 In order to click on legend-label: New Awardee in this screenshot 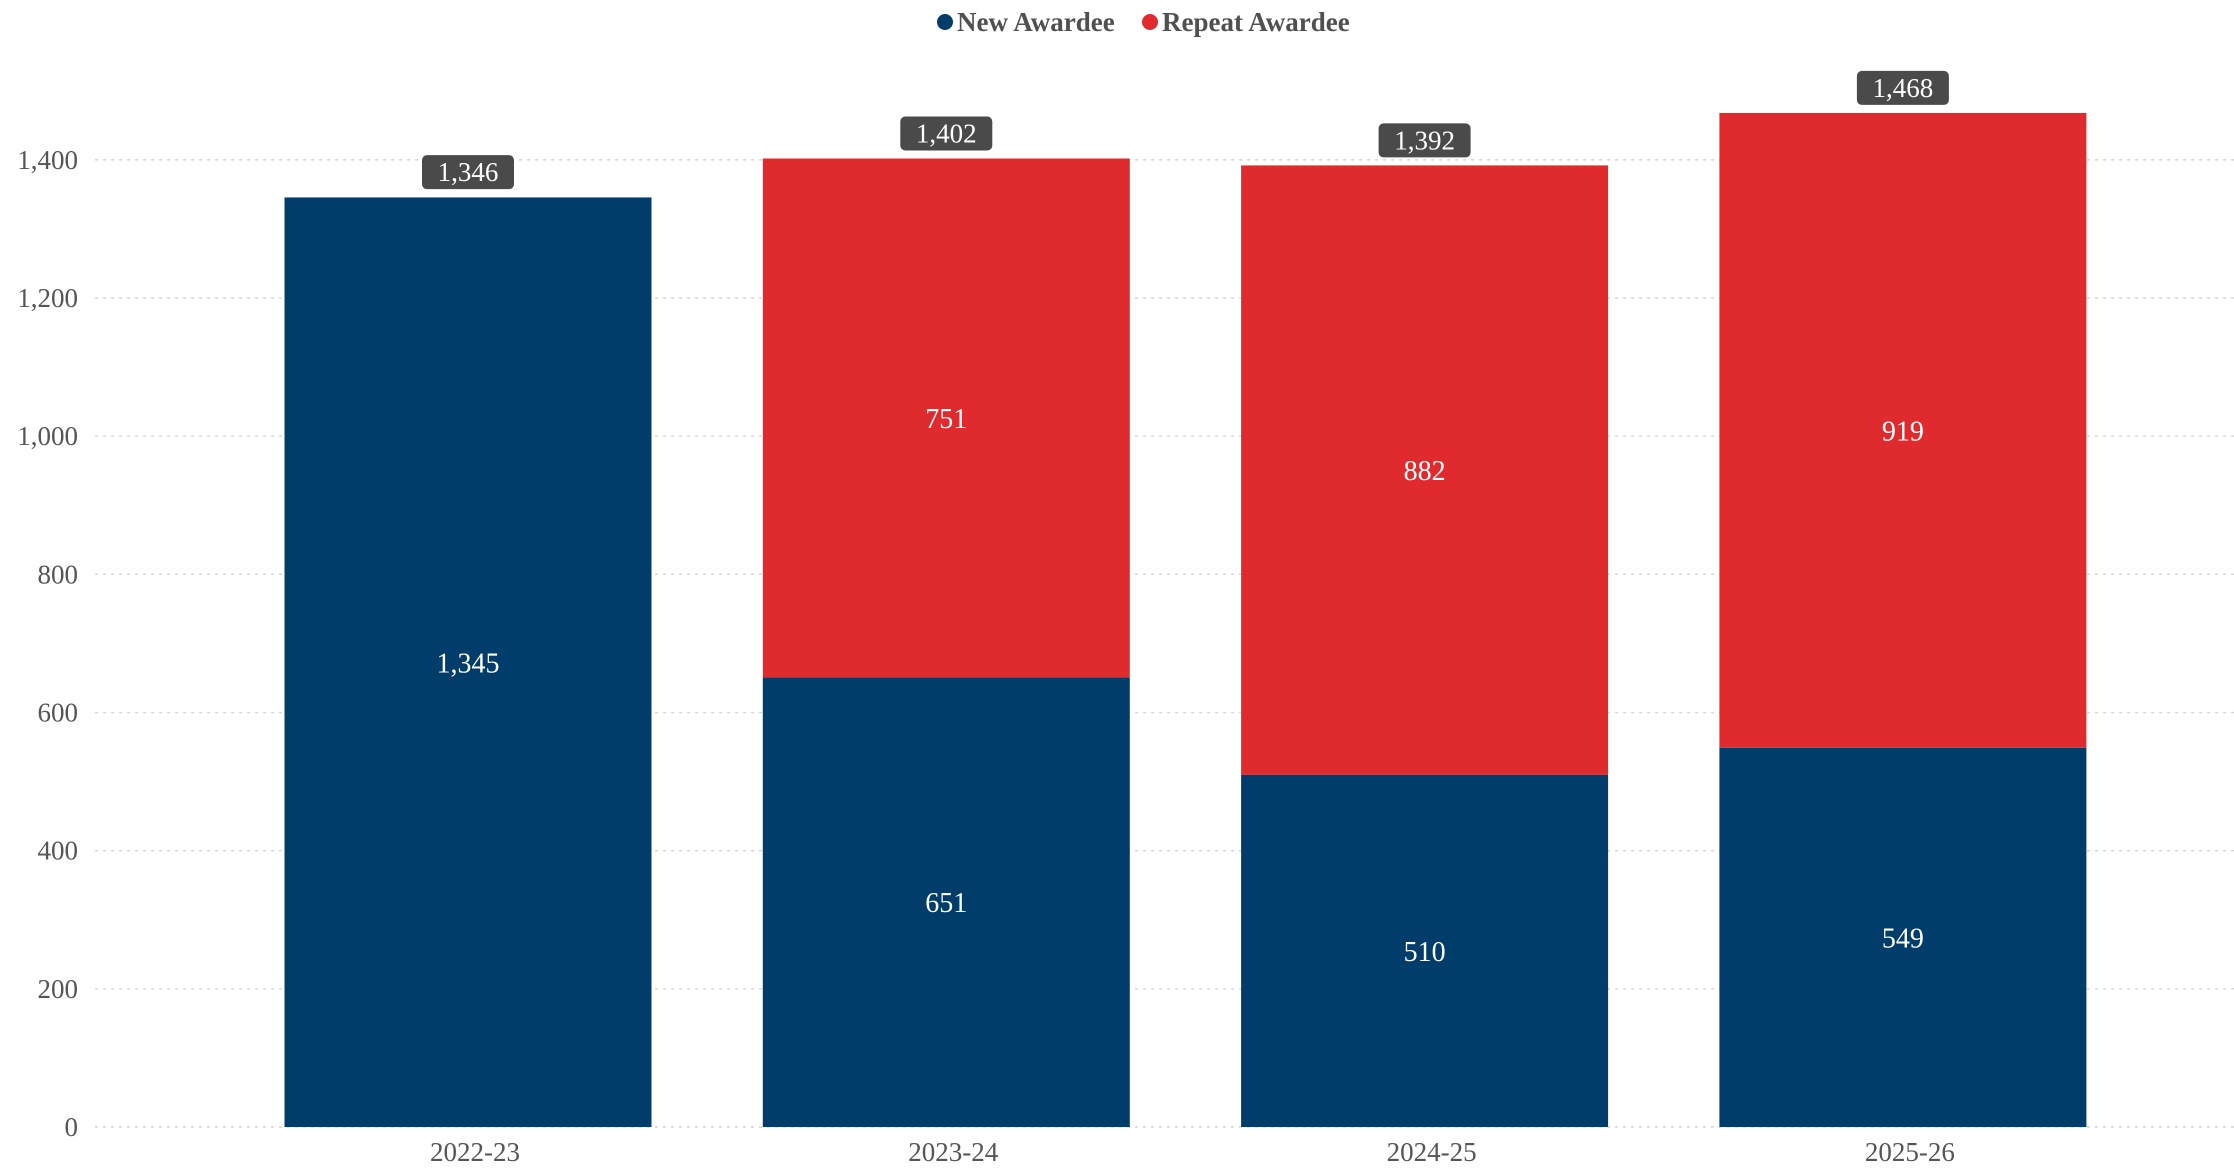, I will do `click(1036, 22)`.